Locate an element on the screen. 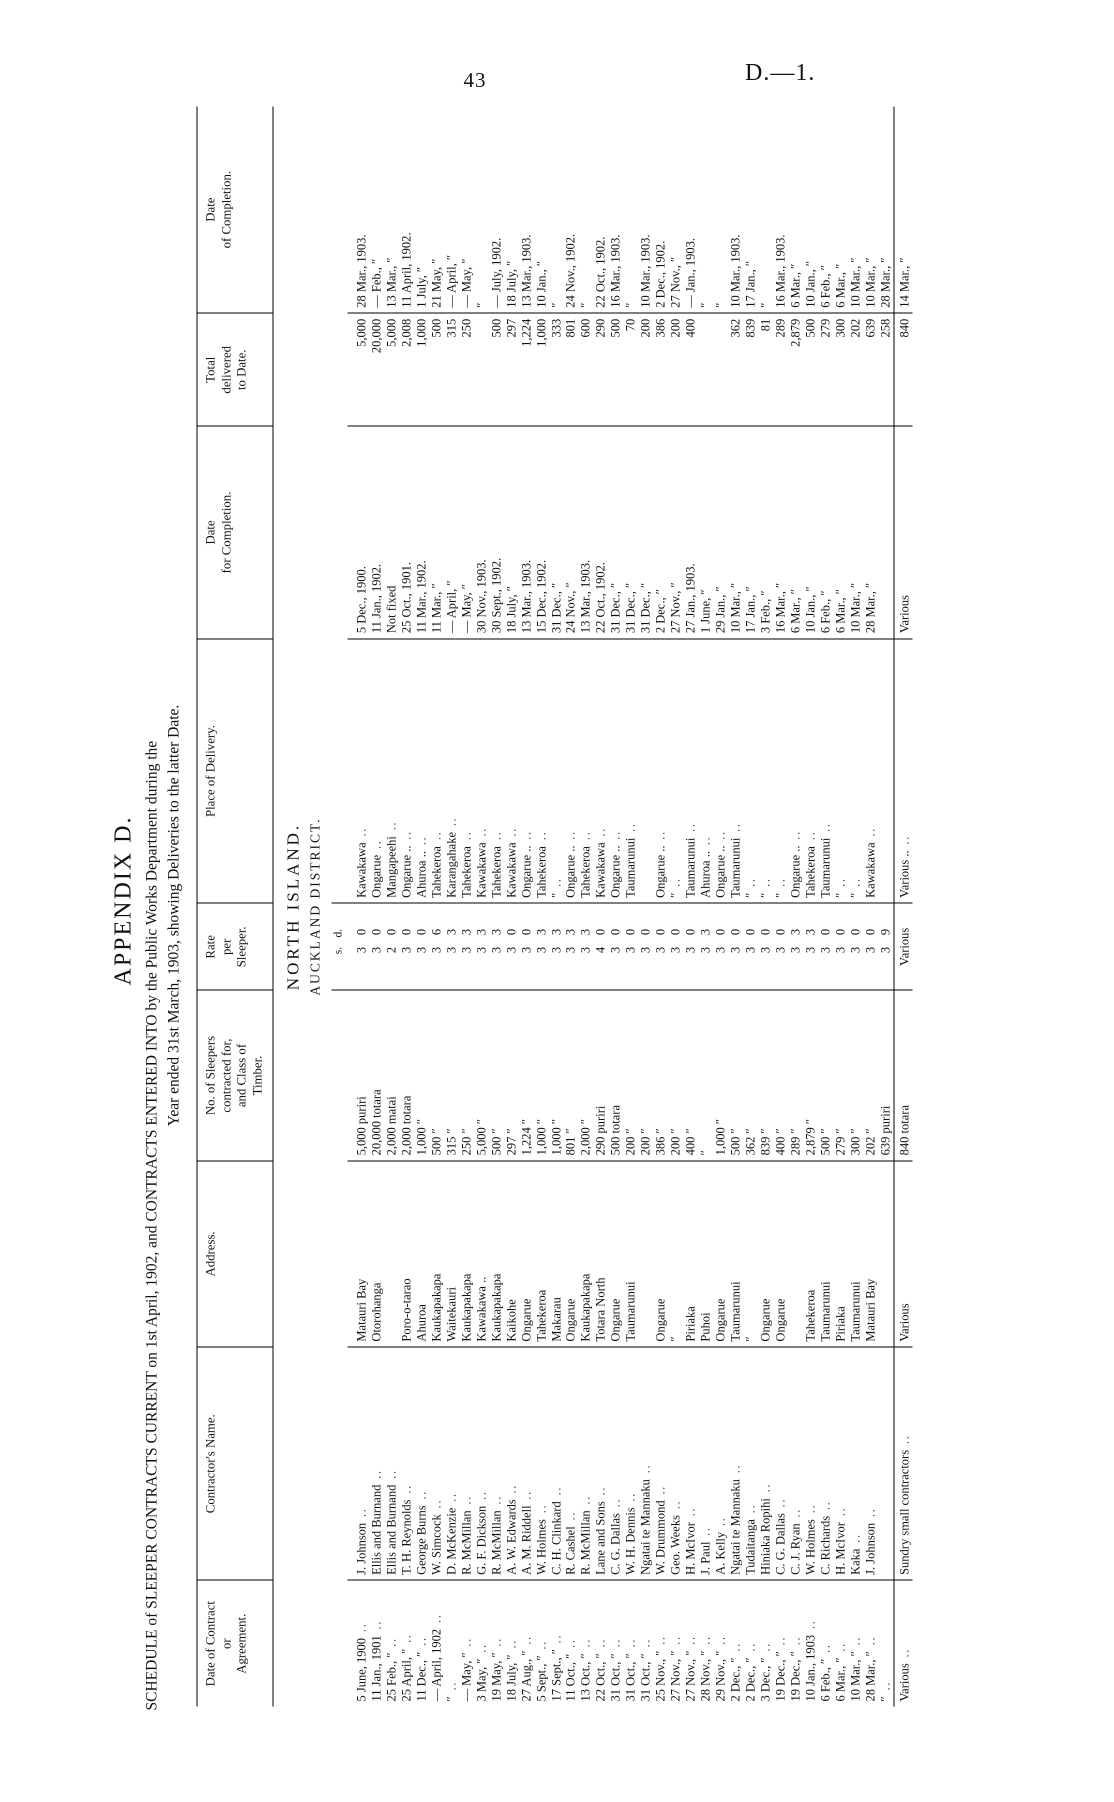  cell-date-of-completion: 10 Jan., ″ is located at coordinates (541, 210).